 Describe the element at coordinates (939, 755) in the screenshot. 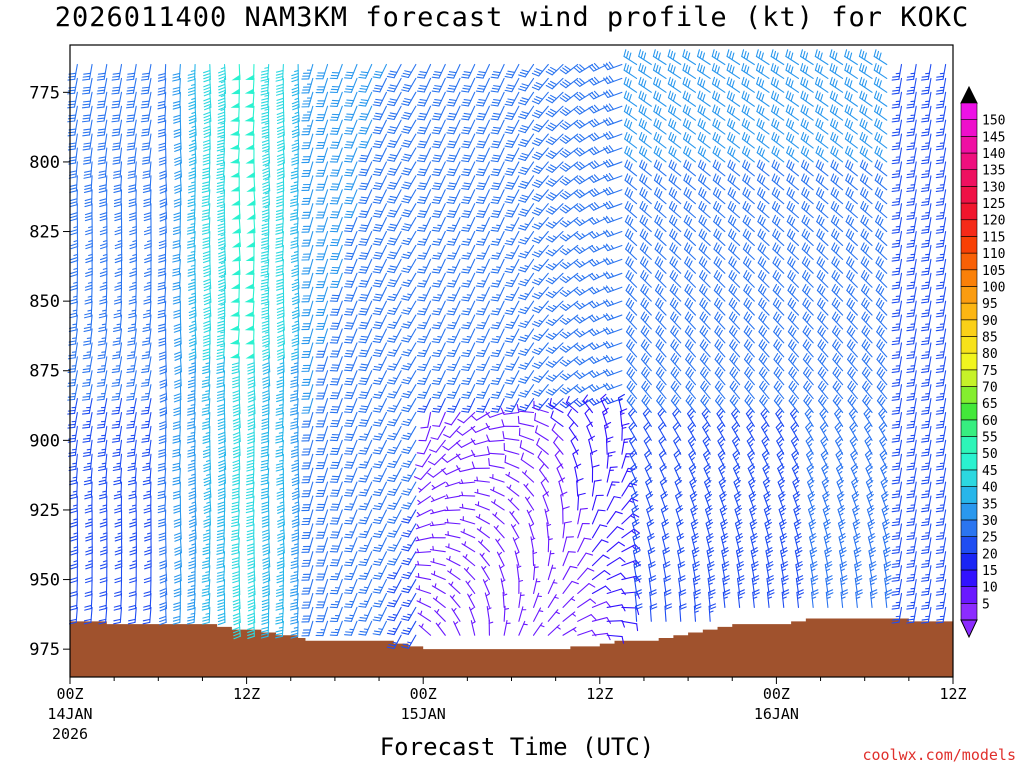

I see `credit-text: coolwx.com/models` at that location.